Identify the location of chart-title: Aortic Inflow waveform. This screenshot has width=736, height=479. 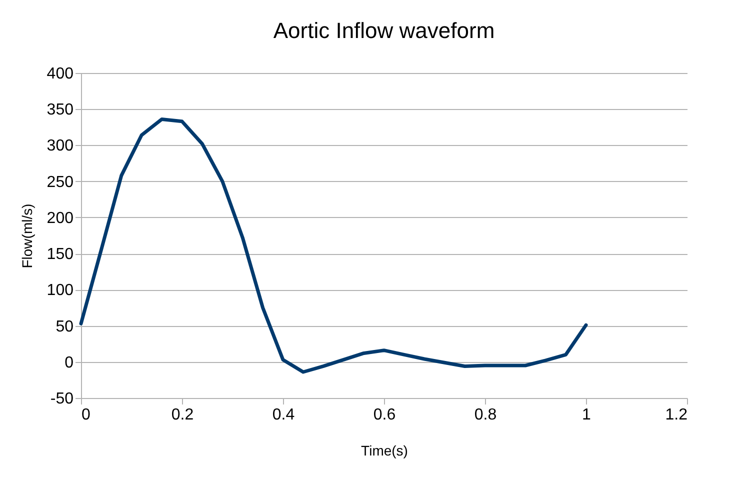
(384, 30).